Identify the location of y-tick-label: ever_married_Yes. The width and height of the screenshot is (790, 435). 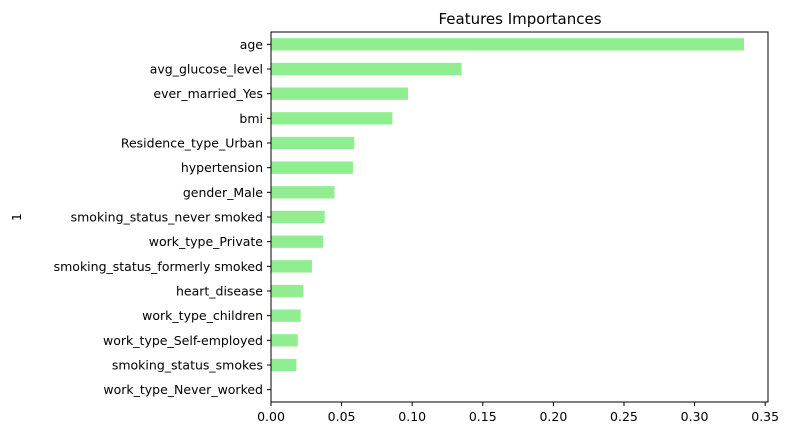
(208, 93).